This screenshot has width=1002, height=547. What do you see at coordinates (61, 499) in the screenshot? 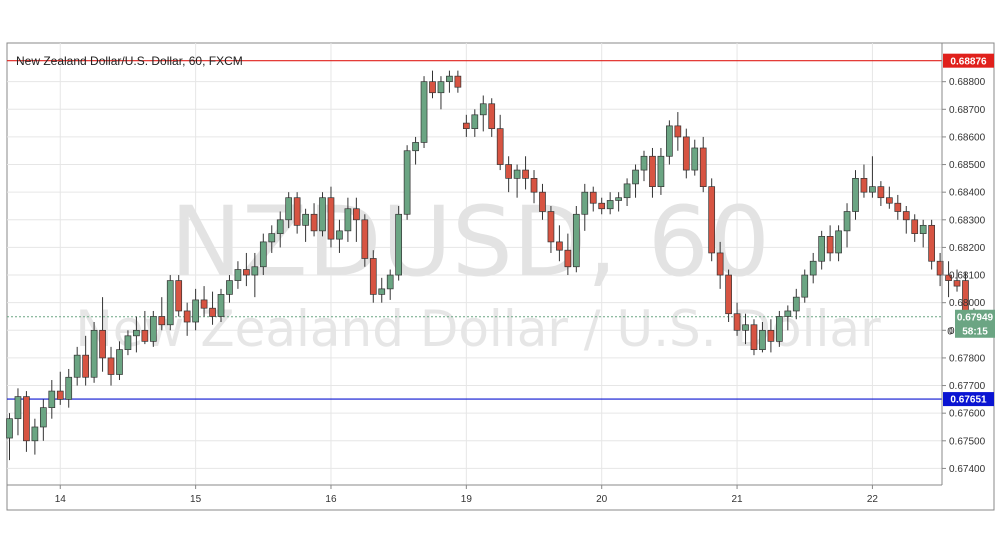
I see `x-tick-label: 14` at bounding box center [61, 499].